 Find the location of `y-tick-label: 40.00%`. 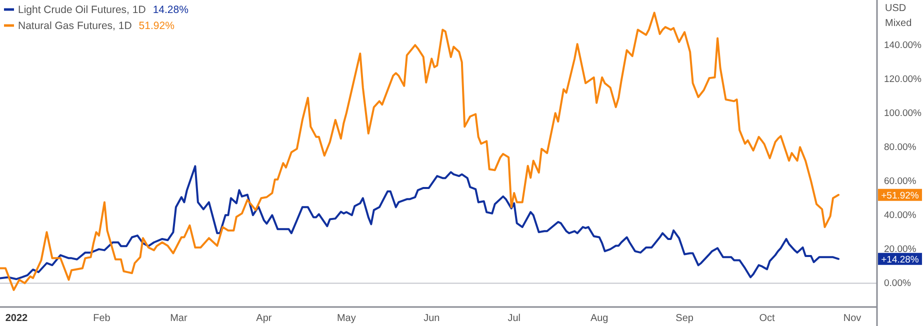

y-tick-label: 40.00% is located at coordinates (900, 216).